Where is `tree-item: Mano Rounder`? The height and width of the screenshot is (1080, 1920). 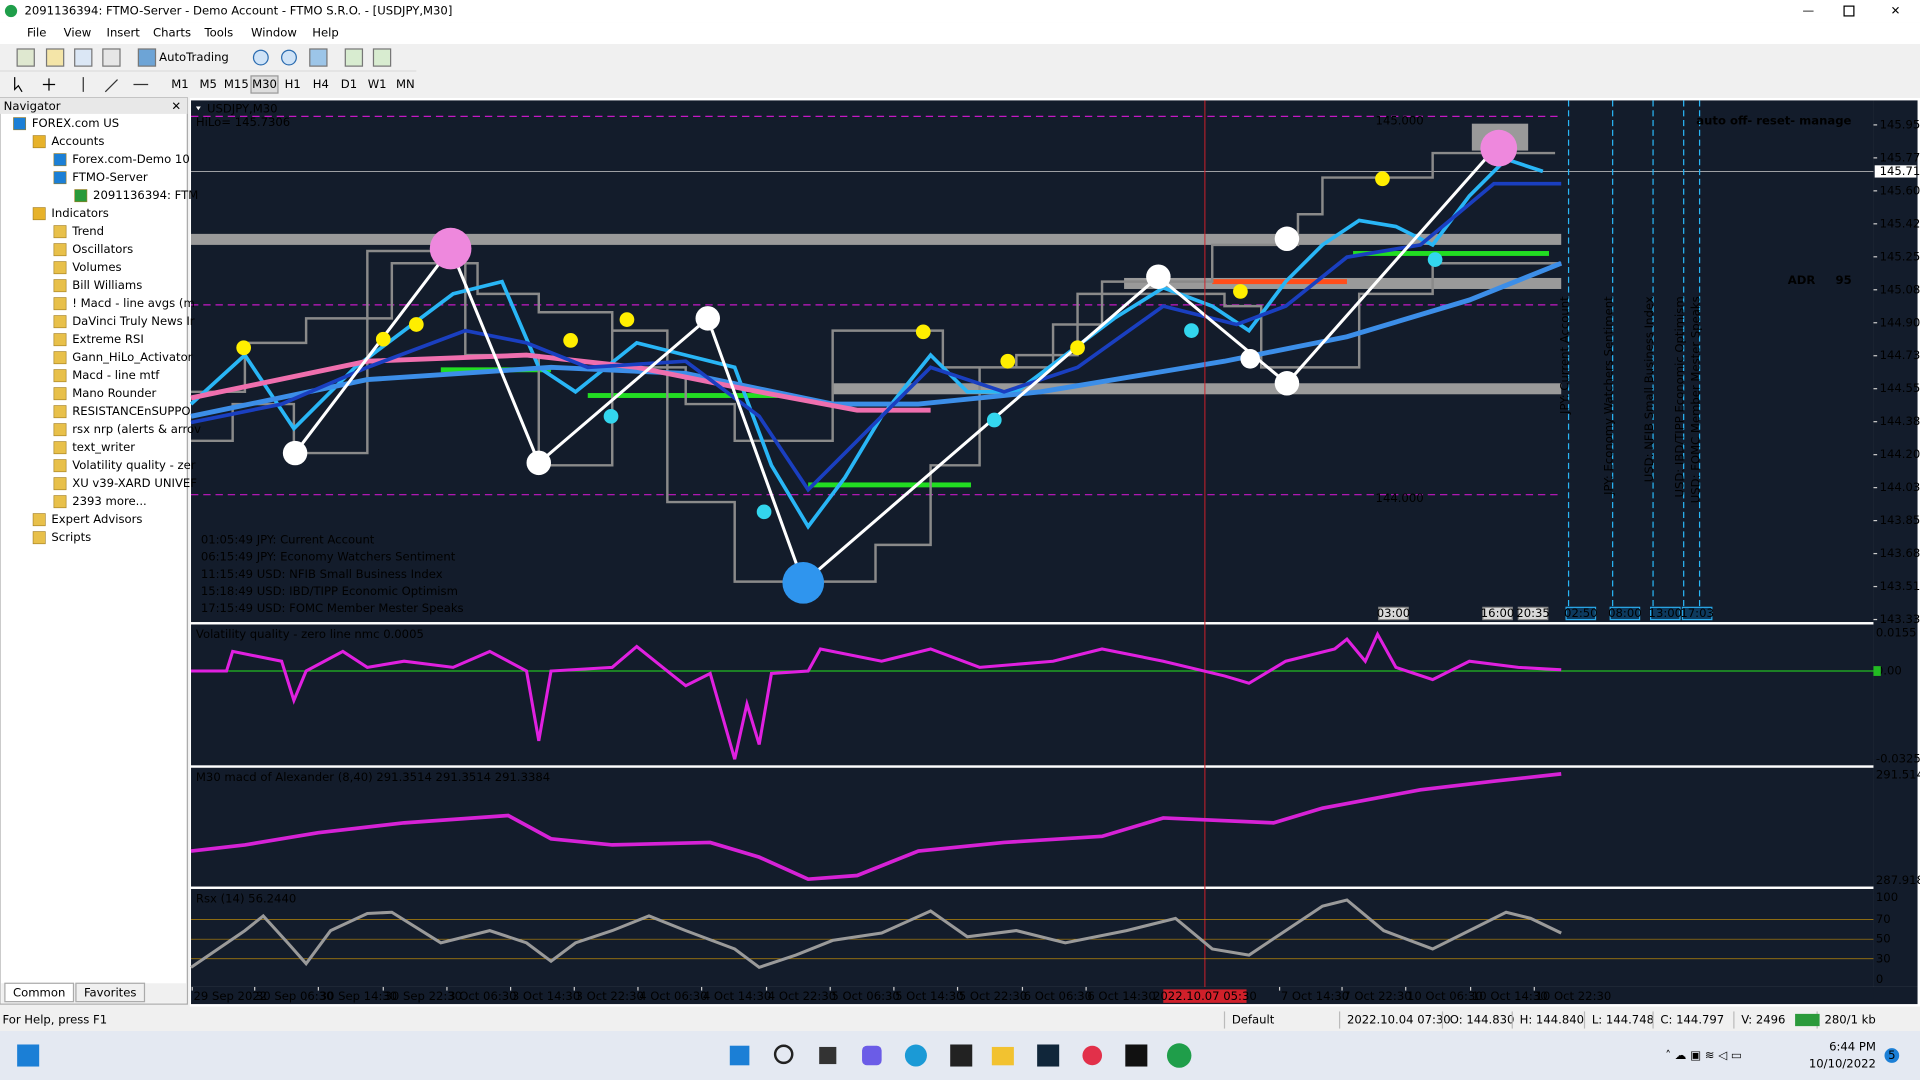 tree-item: Mano Rounder is located at coordinates (114, 393).